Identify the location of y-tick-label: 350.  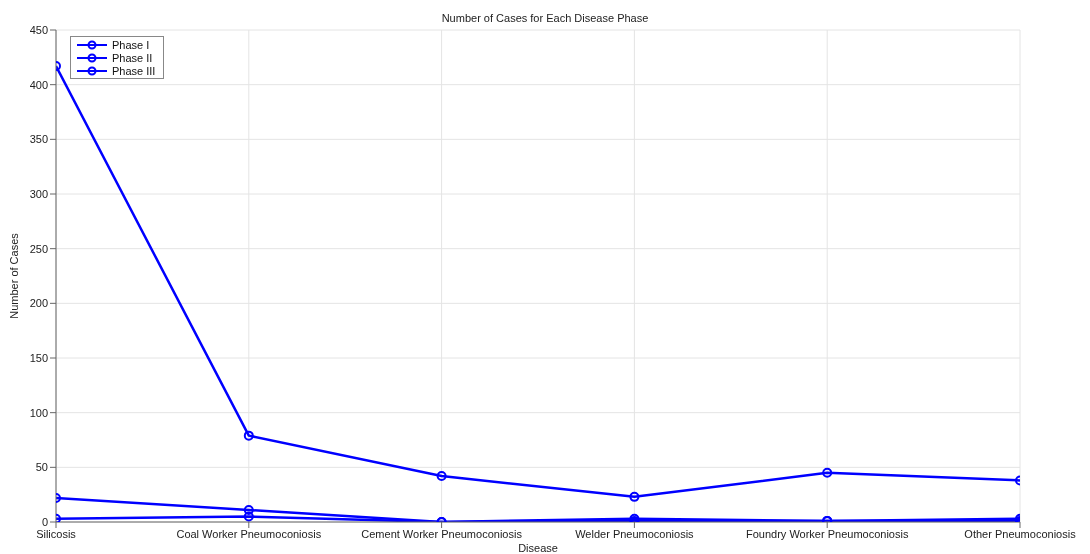
(38, 139).